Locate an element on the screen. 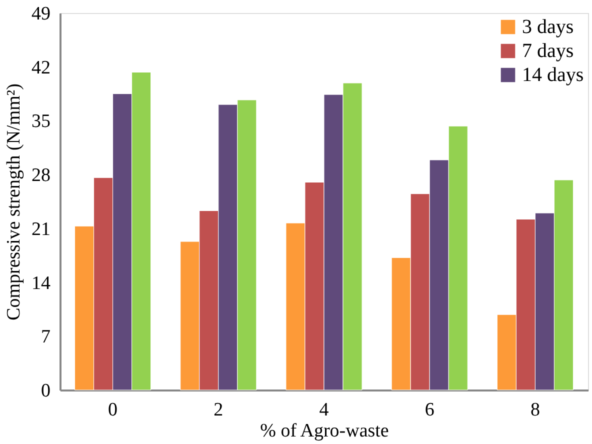  x-axis-title: % of Agro-waste is located at coordinates (324, 431).